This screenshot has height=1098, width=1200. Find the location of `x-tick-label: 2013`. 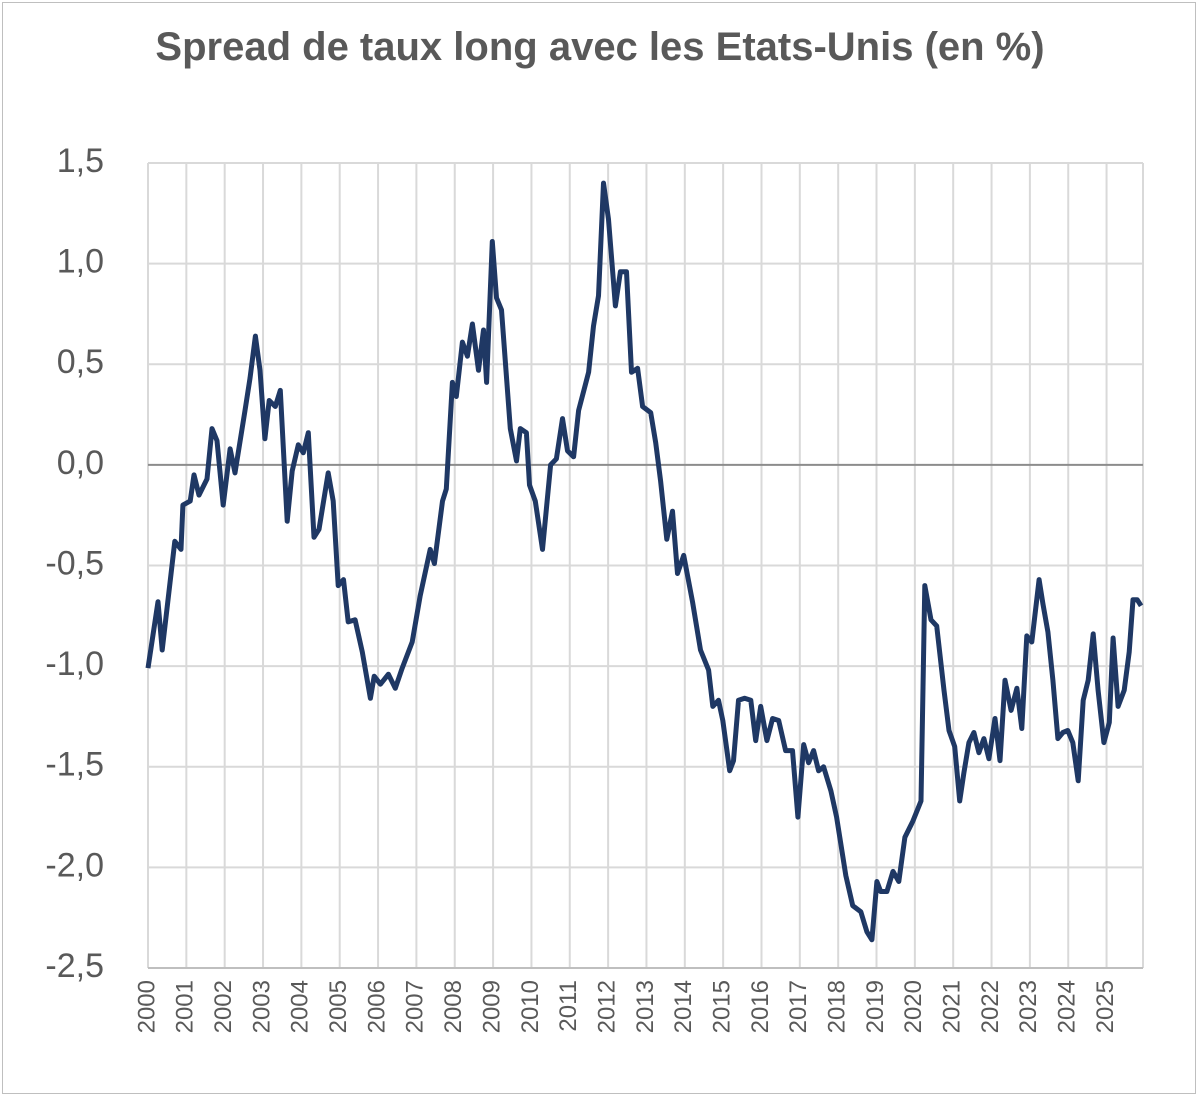

x-tick-label: 2013 is located at coordinates (645, 1006).